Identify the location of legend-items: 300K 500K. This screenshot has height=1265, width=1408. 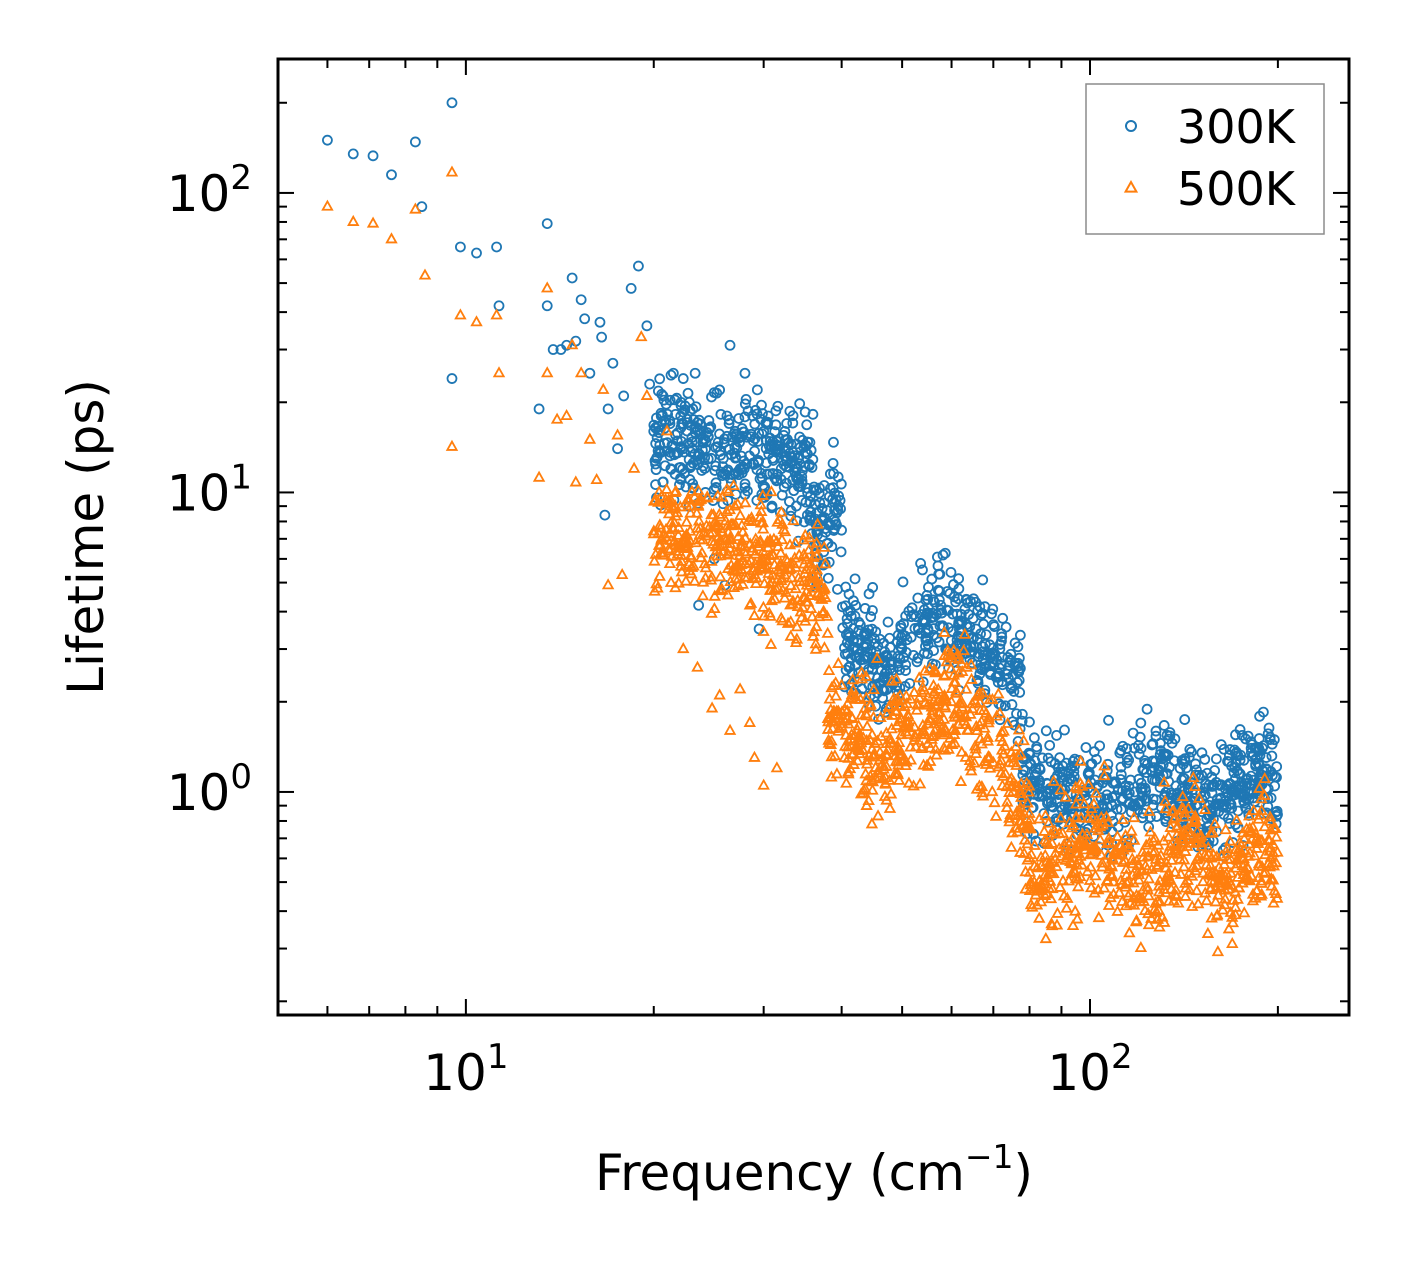
(1210, 158).